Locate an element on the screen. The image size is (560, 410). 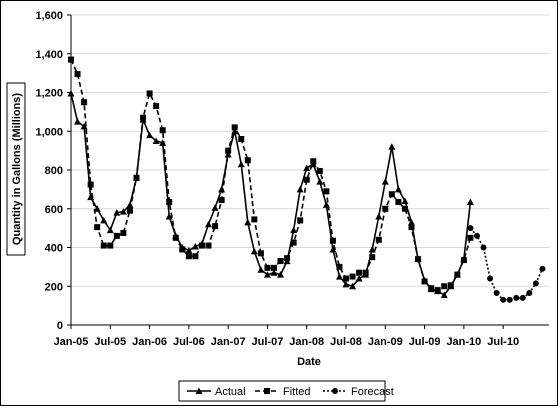
x-tick-label: Jul-10 is located at coordinates (503, 342).